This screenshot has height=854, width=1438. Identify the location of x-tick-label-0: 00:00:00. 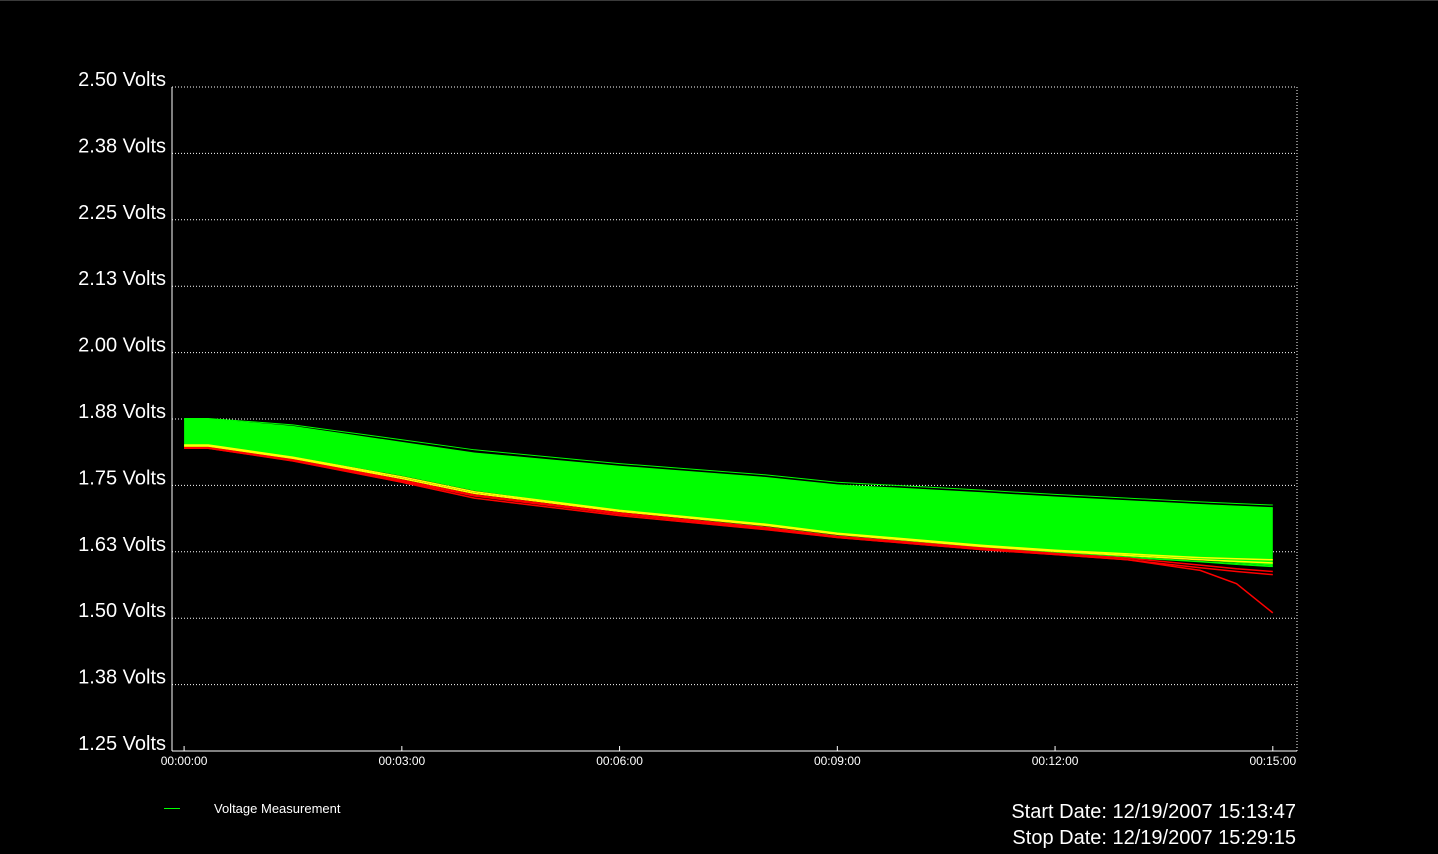
(184, 761).